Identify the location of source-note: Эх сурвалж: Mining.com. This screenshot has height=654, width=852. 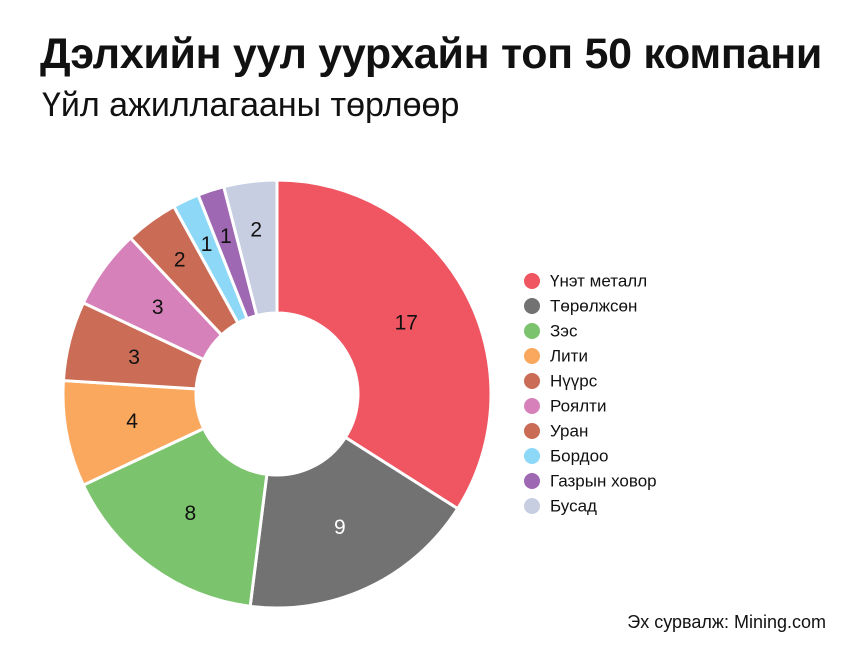
(726, 622).